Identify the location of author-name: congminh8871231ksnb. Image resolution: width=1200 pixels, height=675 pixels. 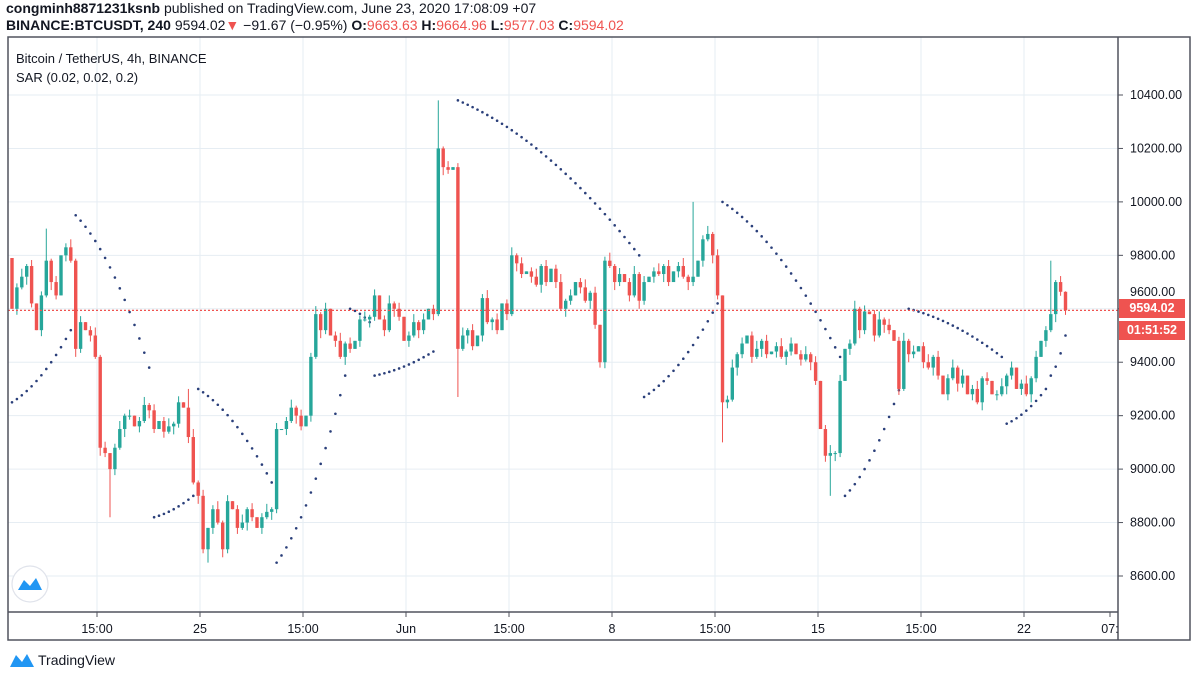
(83, 8).